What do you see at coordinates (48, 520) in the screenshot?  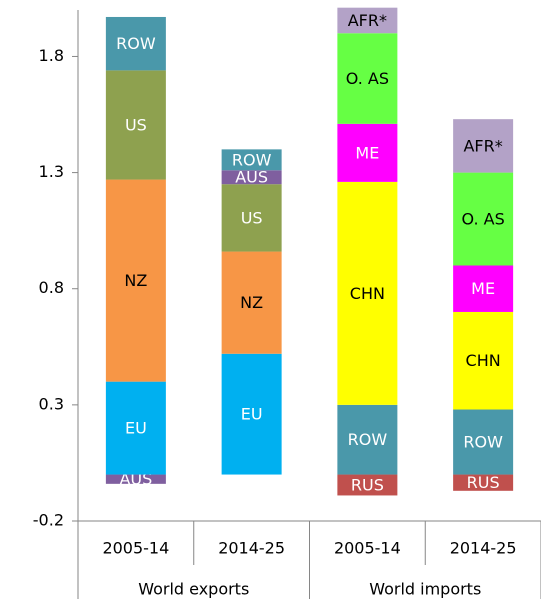 I see `y-tick-label: -0.2` at bounding box center [48, 520].